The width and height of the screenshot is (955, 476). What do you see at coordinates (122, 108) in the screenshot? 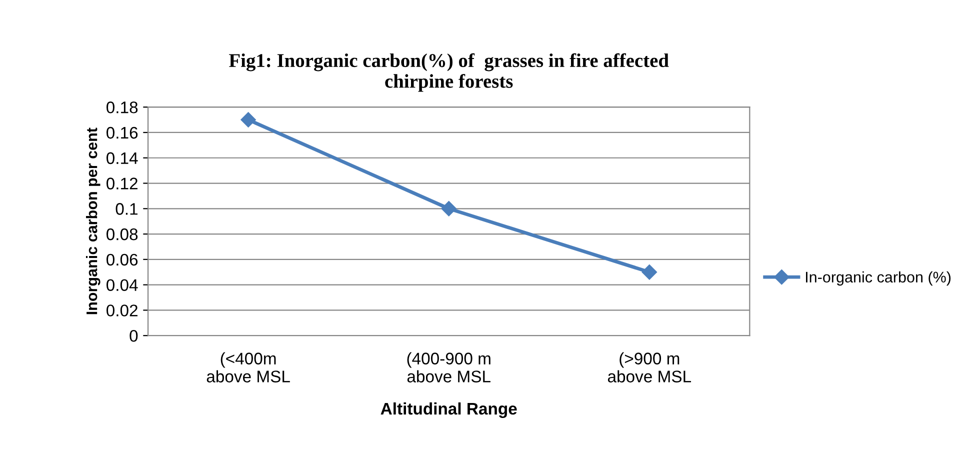
I see `y-tick-label: 0.18` at bounding box center [122, 108].